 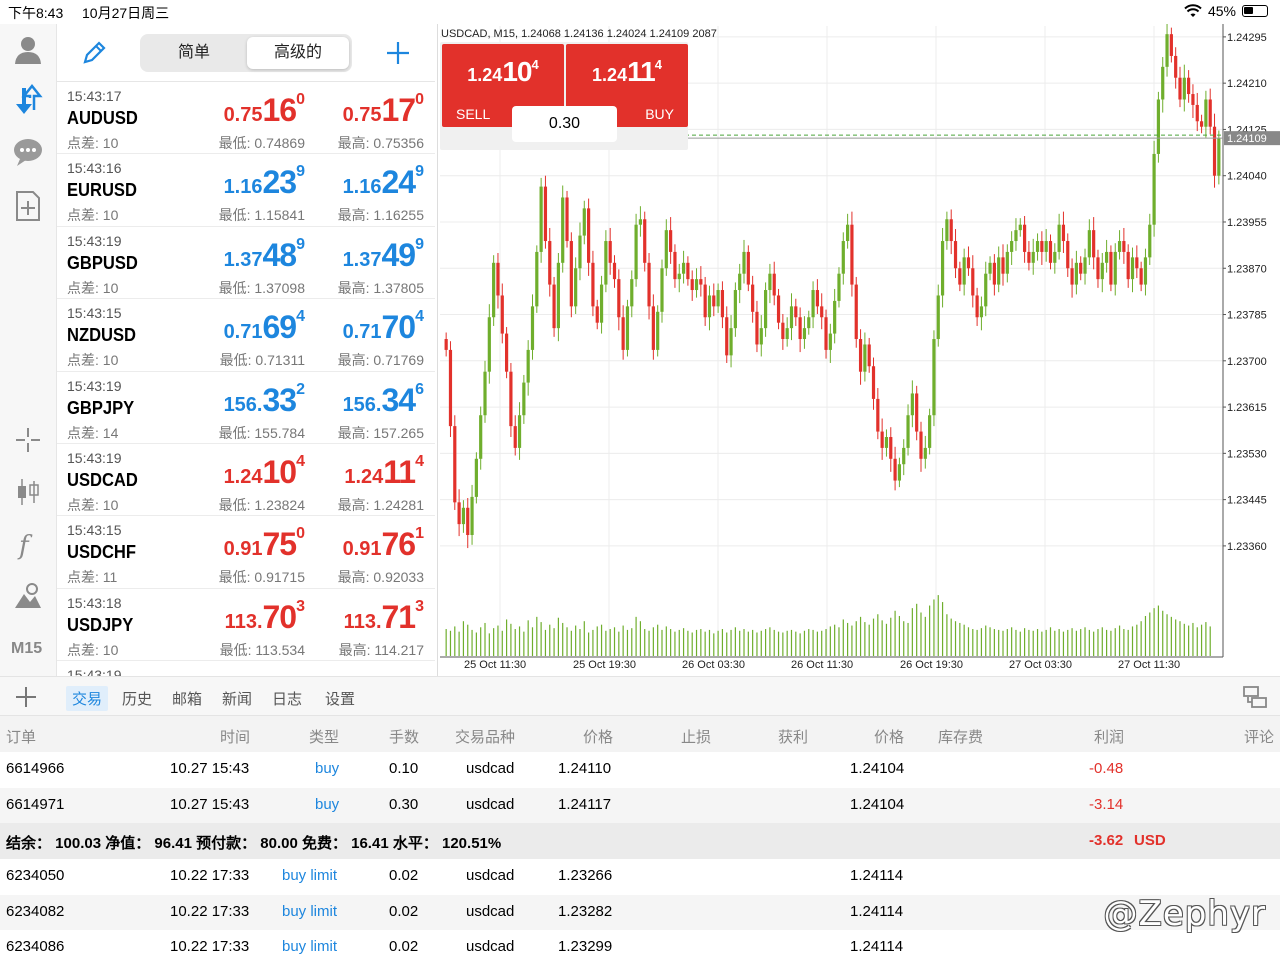 I want to click on indicators-icon, so click(x=28, y=492).